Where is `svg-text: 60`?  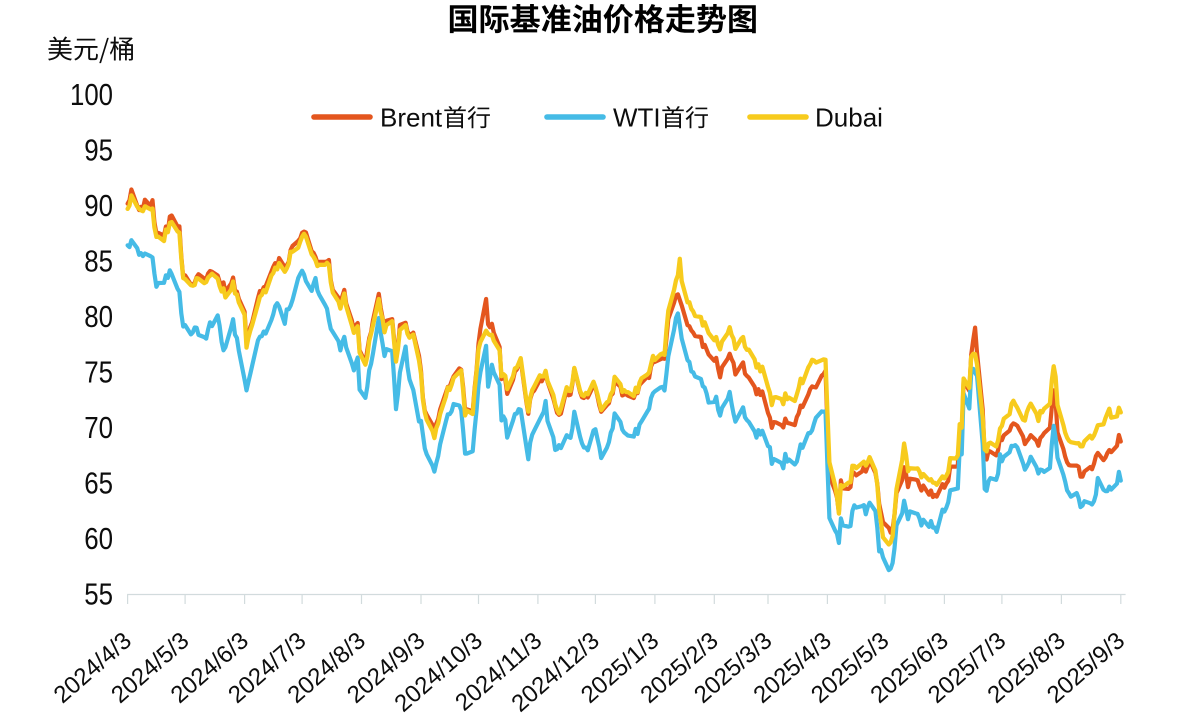
svg-text: 60 is located at coordinates (98, 538).